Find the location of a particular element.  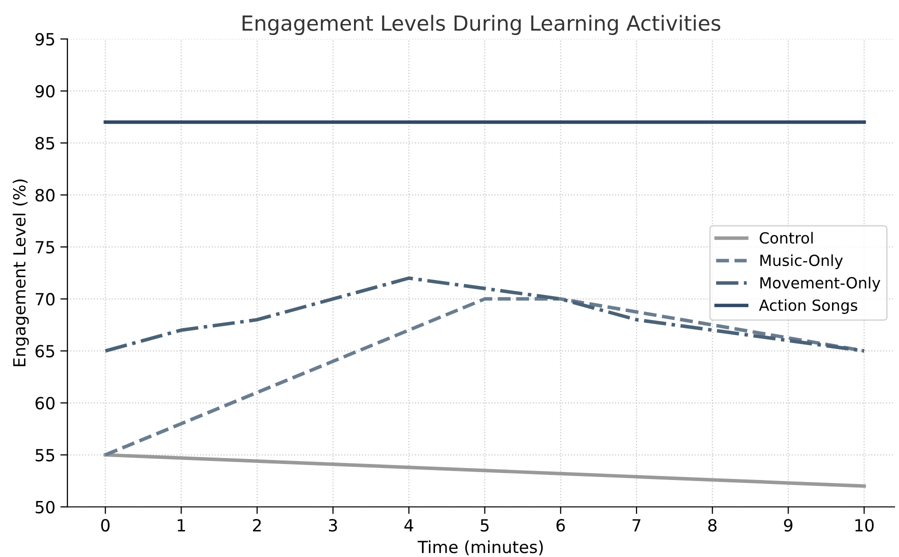

y-tick-label: 50 is located at coordinates (45, 507).